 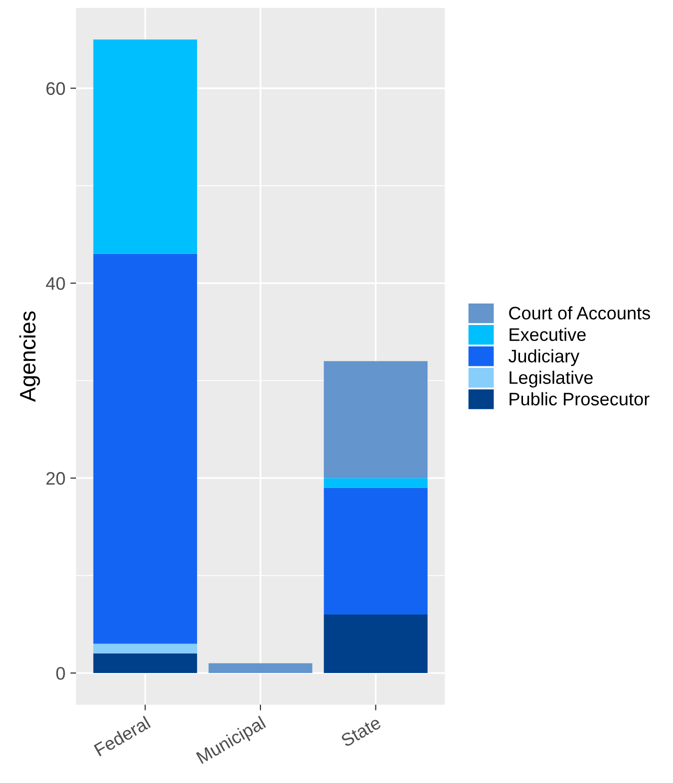 I want to click on legend-label: Legislative, so click(x=551, y=379).